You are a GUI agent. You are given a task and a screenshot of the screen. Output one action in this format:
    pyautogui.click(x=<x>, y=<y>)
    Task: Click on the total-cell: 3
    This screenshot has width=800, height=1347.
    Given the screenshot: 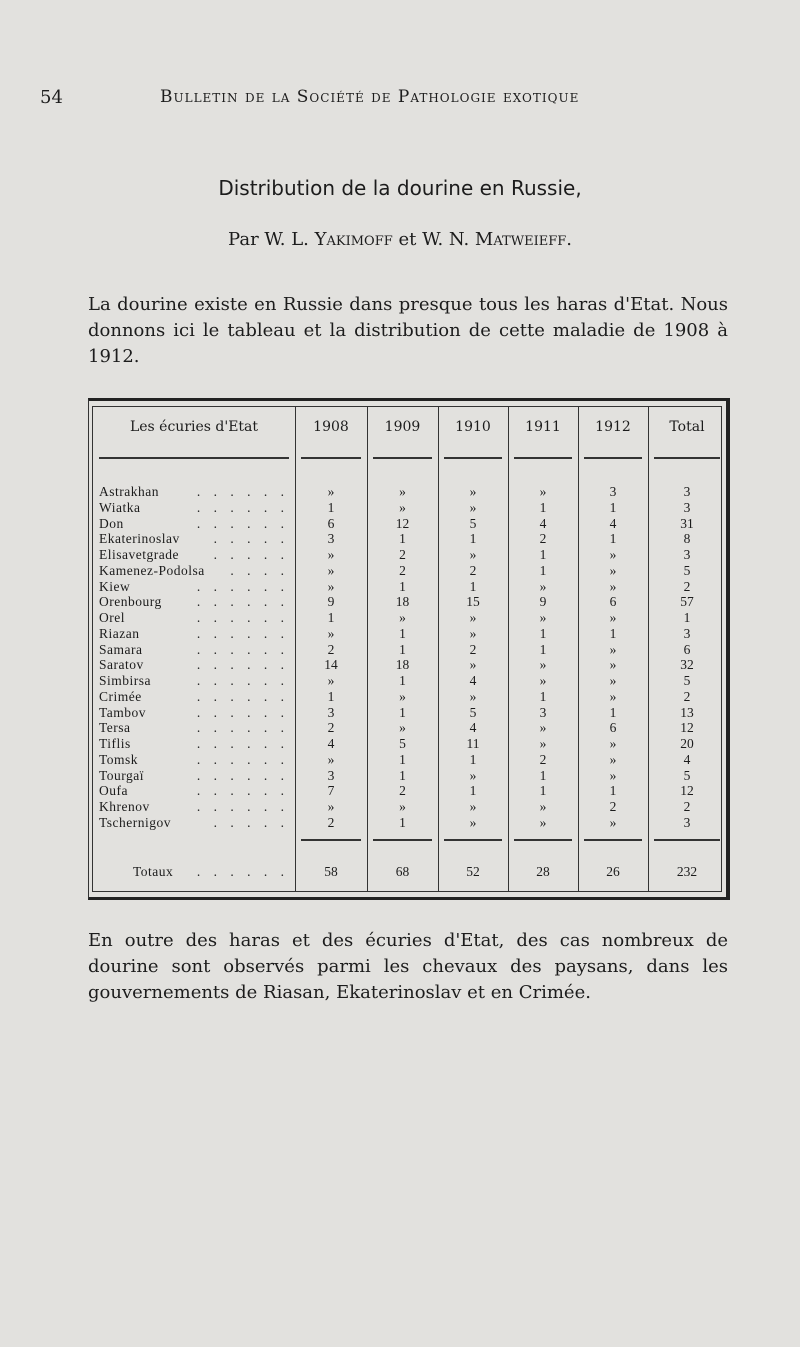 What is the action you would take?
    pyautogui.click(x=687, y=822)
    